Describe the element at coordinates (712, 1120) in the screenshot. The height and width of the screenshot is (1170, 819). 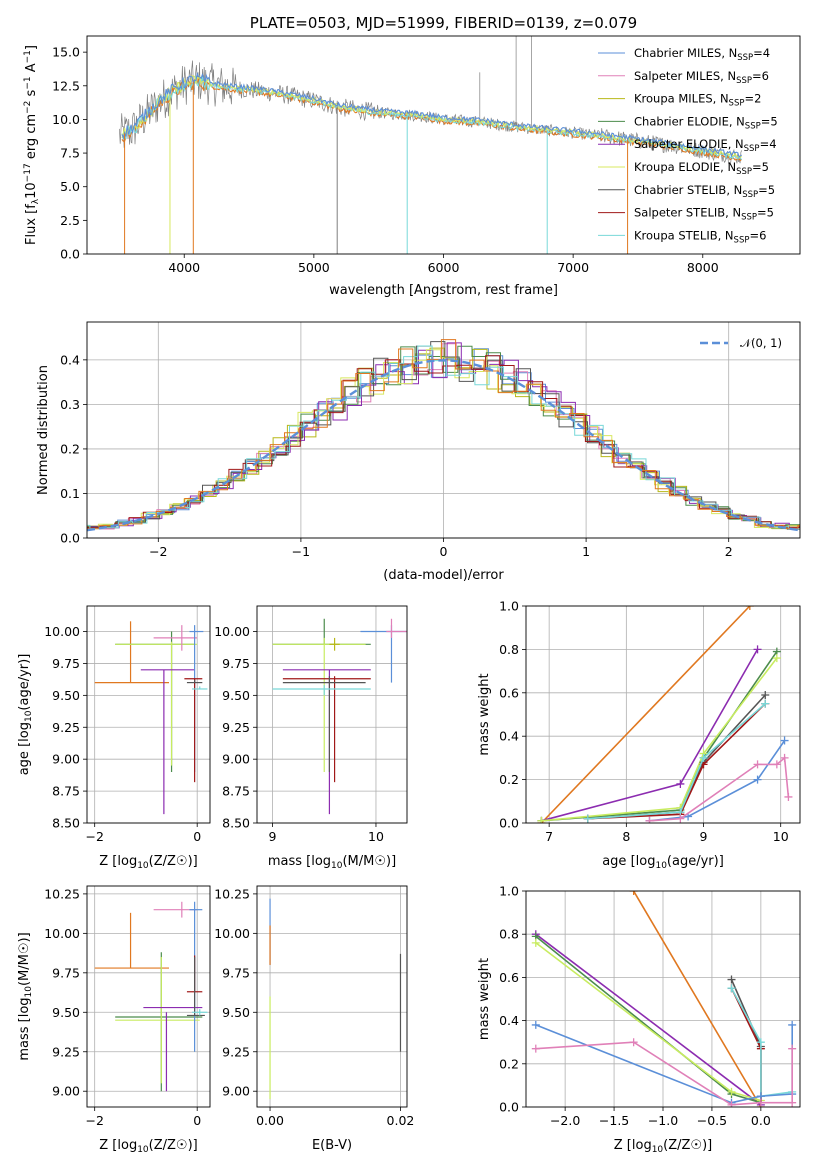
I see `x-tick-label: −0.5` at that location.